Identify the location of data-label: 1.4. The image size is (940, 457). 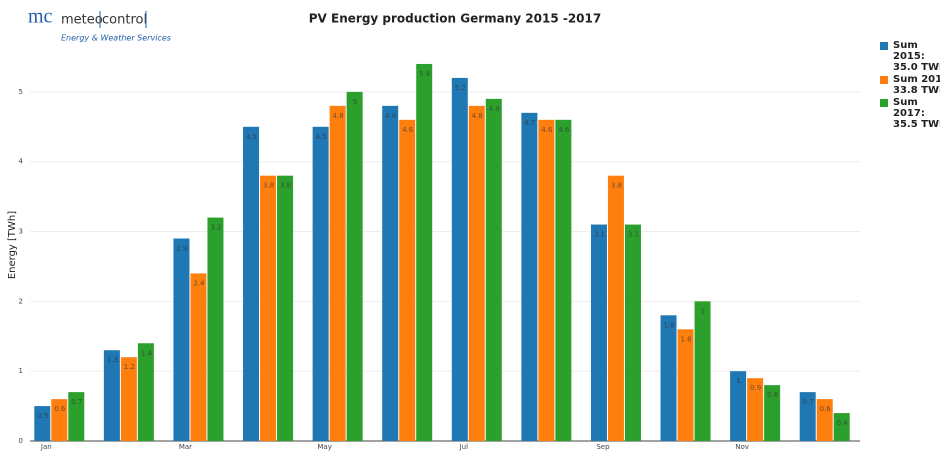
(147, 353).